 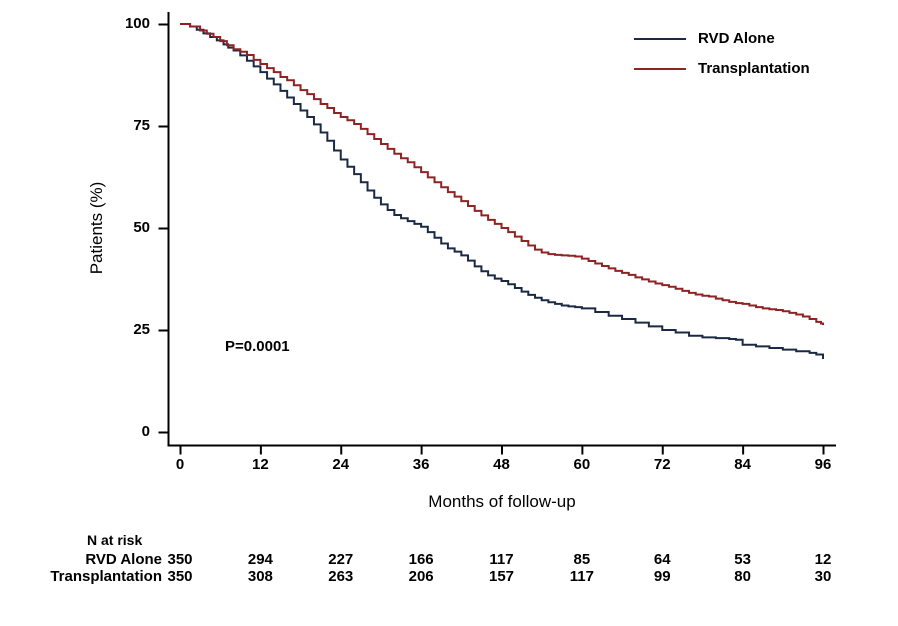 I want to click on legend-label-transplantation: Transplantation, so click(x=754, y=68).